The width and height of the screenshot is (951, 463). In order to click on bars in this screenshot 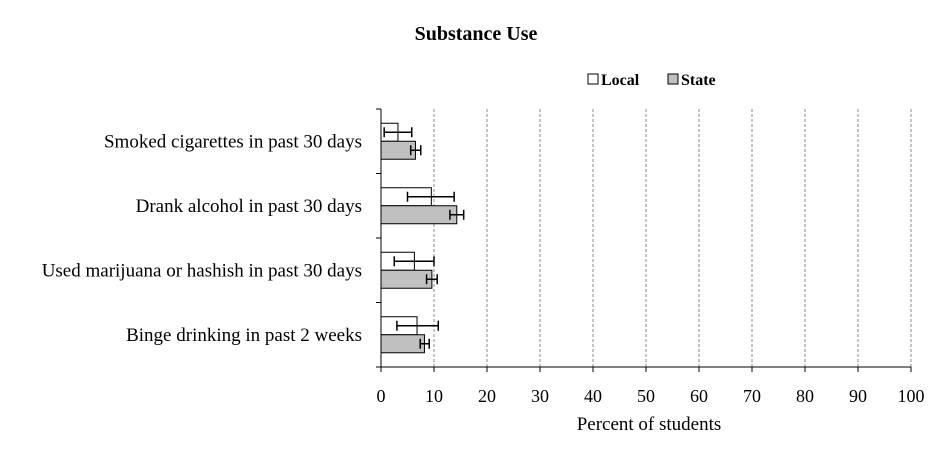, I will do `click(422, 238)`.